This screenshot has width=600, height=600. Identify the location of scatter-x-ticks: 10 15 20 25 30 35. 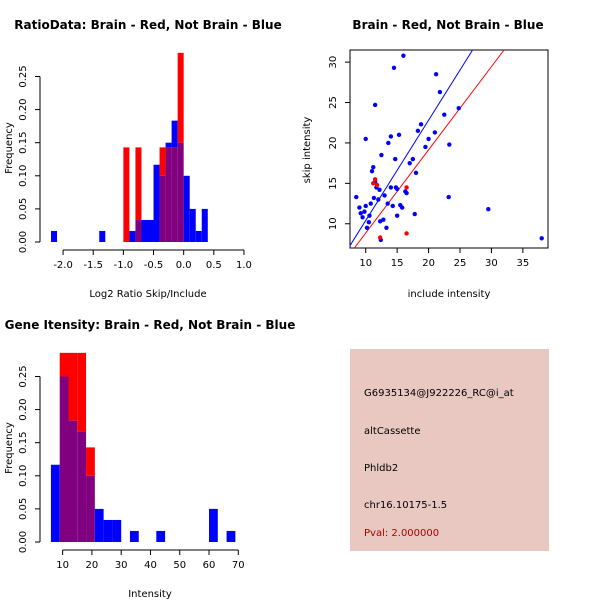
(444, 258).